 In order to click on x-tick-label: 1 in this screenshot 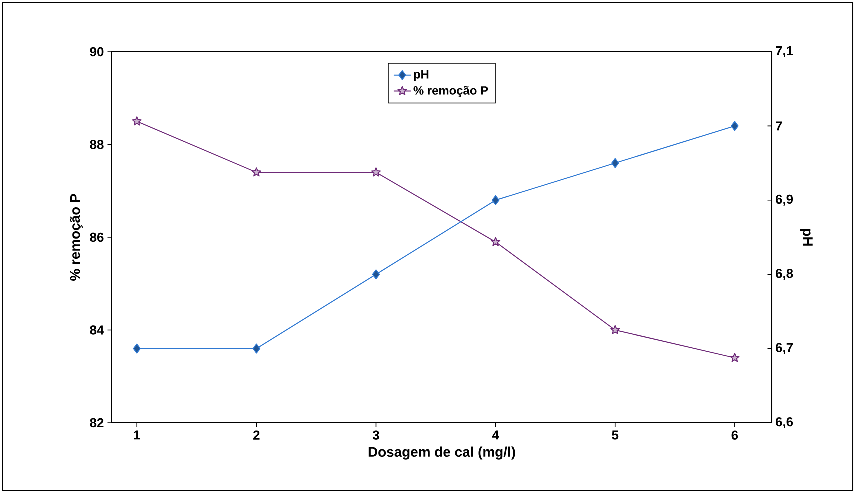, I will do `click(137, 435)`.